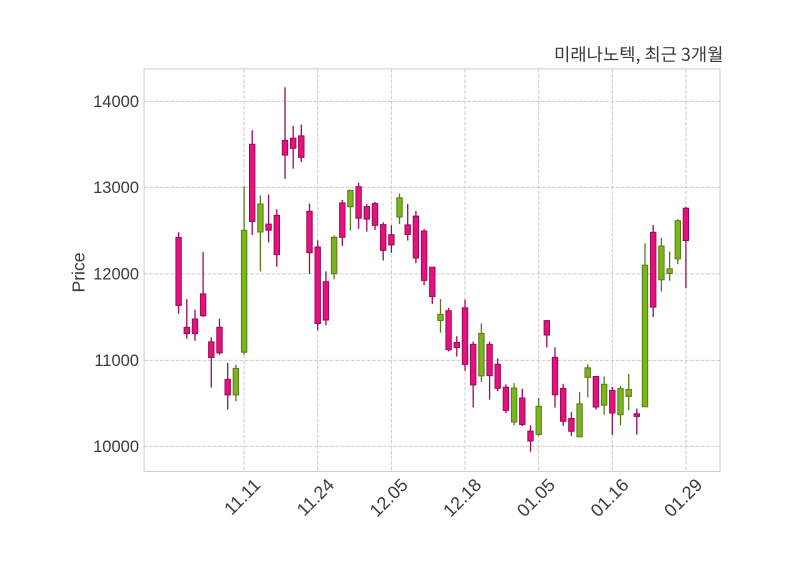  What do you see at coordinates (116, 188) in the screenshot?
I see `svg-text: 13000` at bounding box center [116, 188].